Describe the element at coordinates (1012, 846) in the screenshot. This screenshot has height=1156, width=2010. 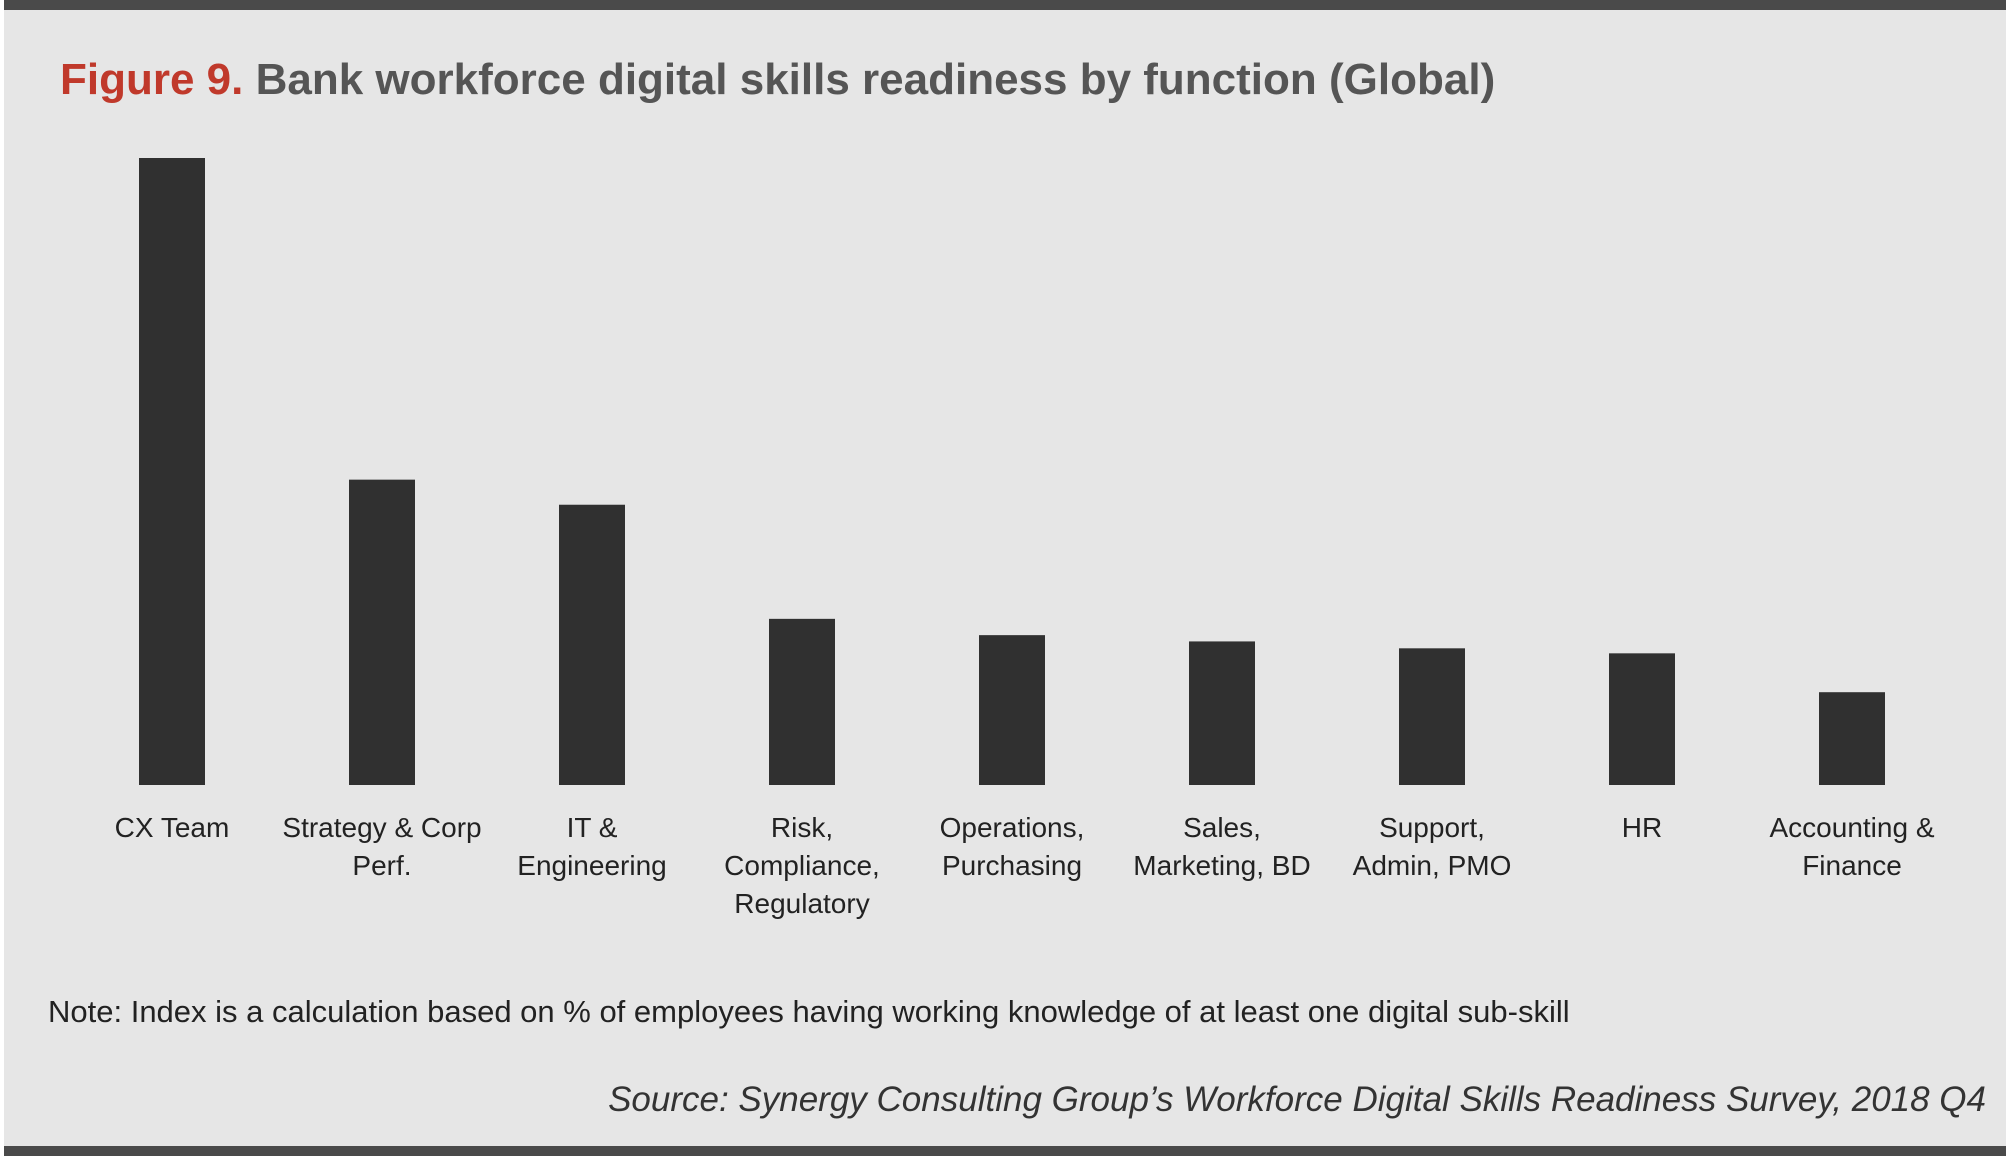
I see `x-tick-label: Operations, Purchasing` at that location.